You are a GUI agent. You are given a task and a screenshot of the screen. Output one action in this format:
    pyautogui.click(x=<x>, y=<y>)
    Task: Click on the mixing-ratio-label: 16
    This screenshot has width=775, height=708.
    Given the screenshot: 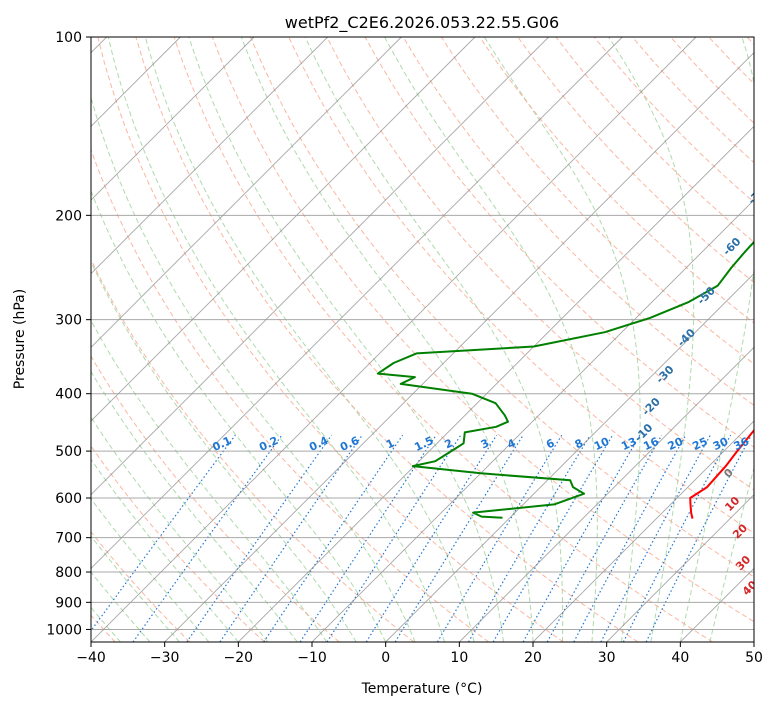 What is the action you would take?
    pyautogui.click(x=651, y=444)
    